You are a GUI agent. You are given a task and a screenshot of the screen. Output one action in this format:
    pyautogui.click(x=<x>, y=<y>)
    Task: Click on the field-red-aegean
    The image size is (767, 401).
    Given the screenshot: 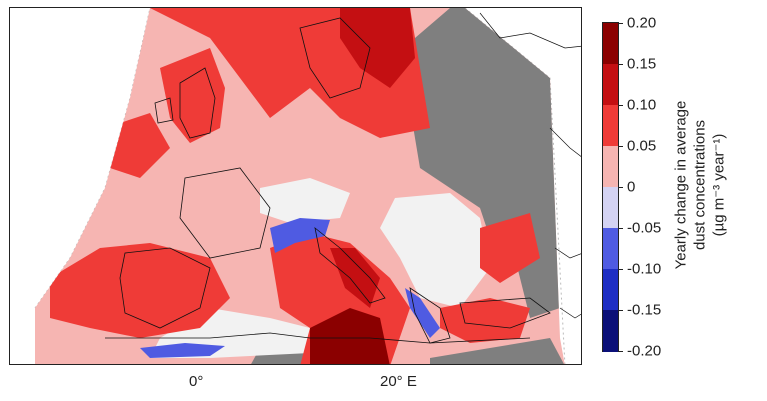 What is the action you would take?
    pyautogui.click(x=485, y=320)
    